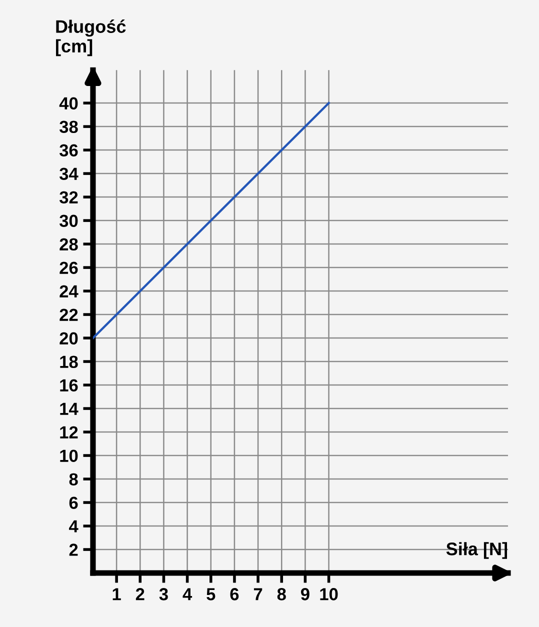 This screenshot has width=539, height=627. Describe the element at coordinates (68, 127) in the screenshot. I see `y-tick-label: 38` at that location.